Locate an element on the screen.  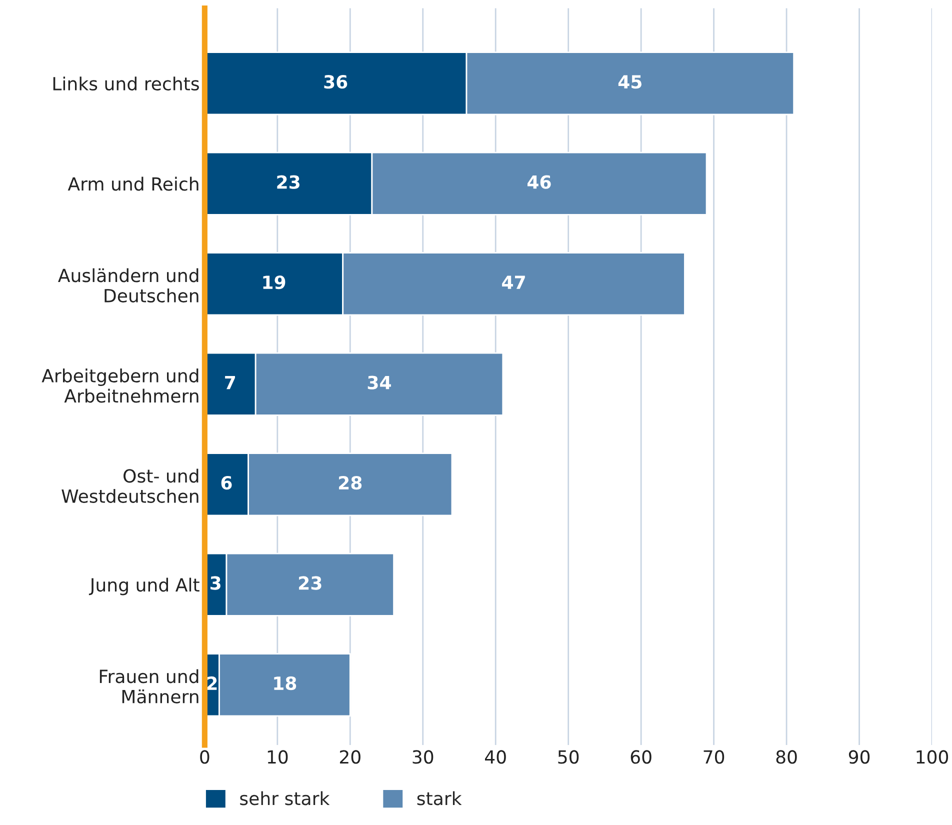
x-tick-label: 100 is located at coordinates (932, 757).